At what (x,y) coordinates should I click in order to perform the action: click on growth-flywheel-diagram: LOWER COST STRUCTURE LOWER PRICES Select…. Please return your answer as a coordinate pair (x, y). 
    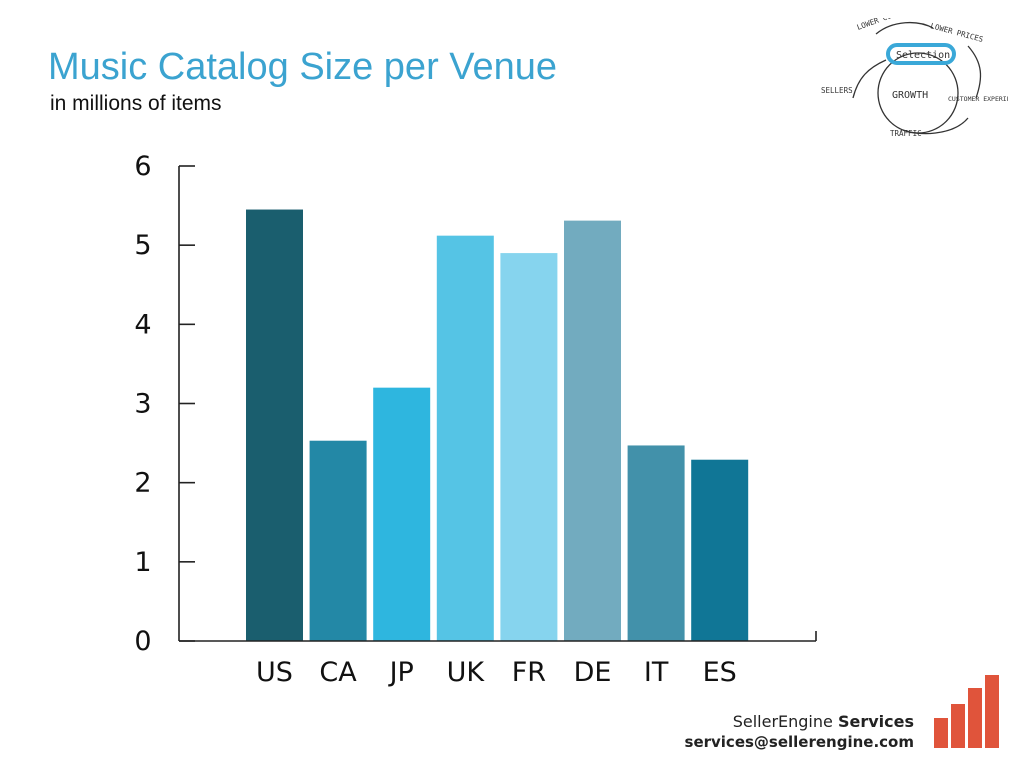
    Looking at the image, I should click on (914, 78).